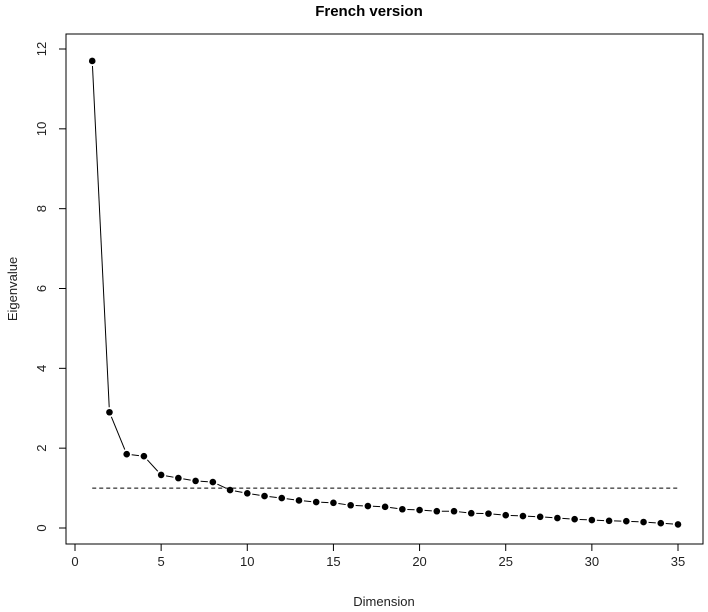 The width and height of the screenshot is (708, 612). Describe the element at coordinates (505, 561) in the screenshot. I see `x-tick-label: 25` at that location.